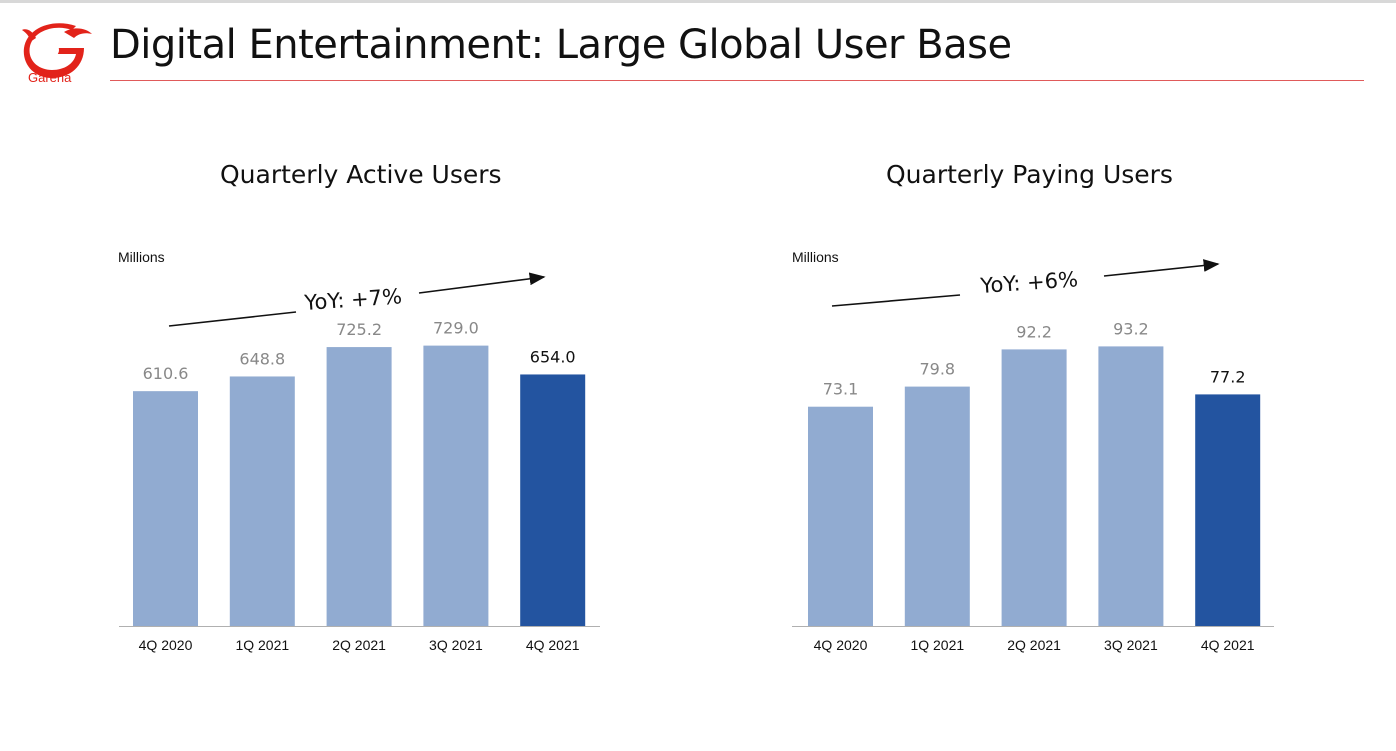  Describe the element at coordinates (361, 174) in the screenshot. I see `chart-title-active-users: Quarterly Active Users` at that location.